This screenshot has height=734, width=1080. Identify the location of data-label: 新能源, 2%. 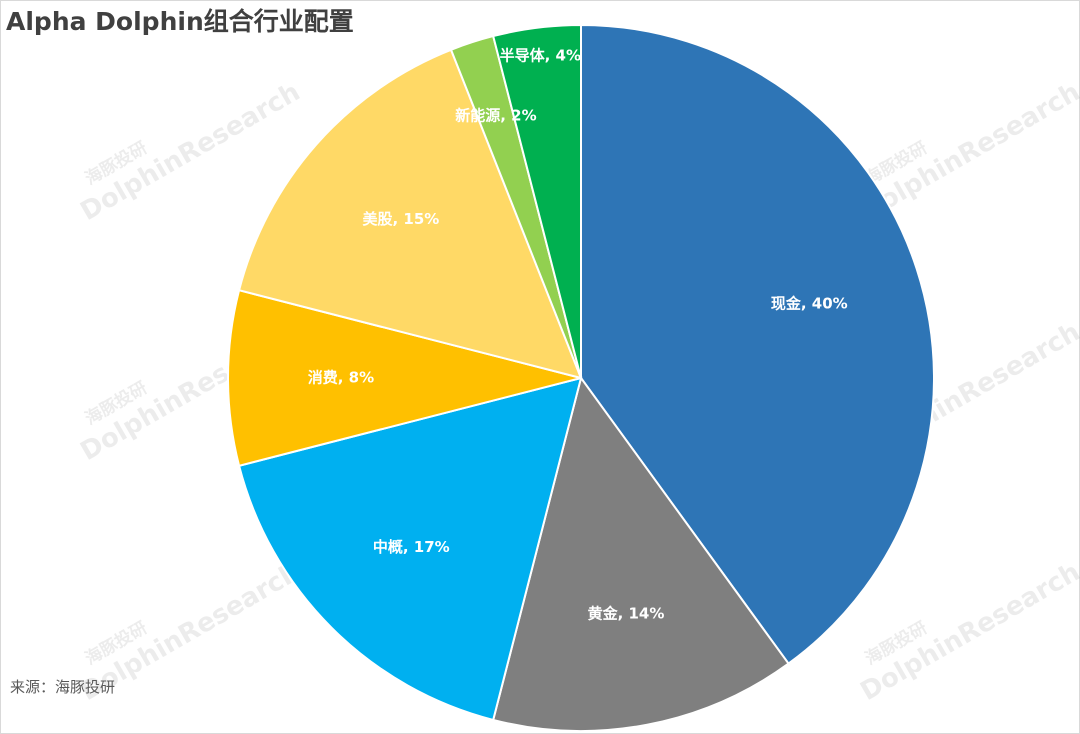
(495, 116).